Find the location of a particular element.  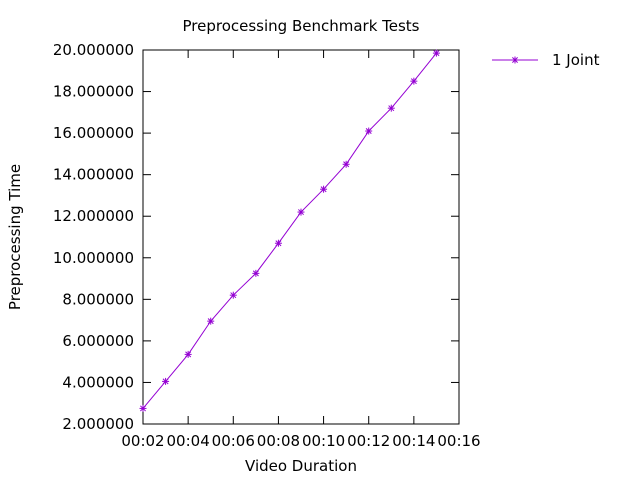

y-axis-label: Preprocessing Time is located at coordinates (15, 237).